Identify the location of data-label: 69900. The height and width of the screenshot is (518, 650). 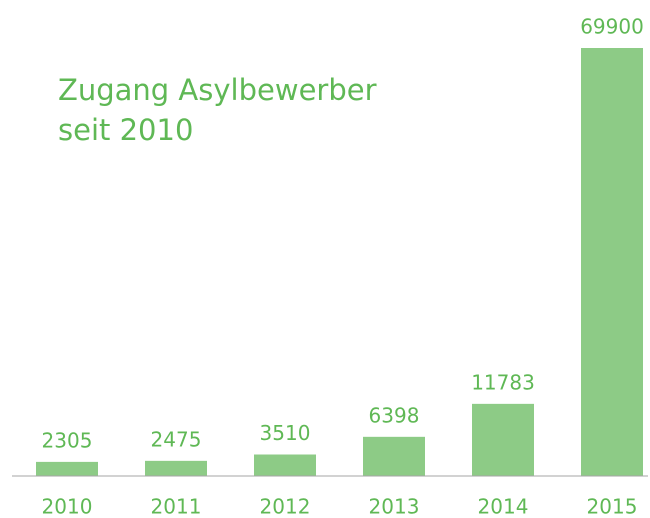
(612, 27).